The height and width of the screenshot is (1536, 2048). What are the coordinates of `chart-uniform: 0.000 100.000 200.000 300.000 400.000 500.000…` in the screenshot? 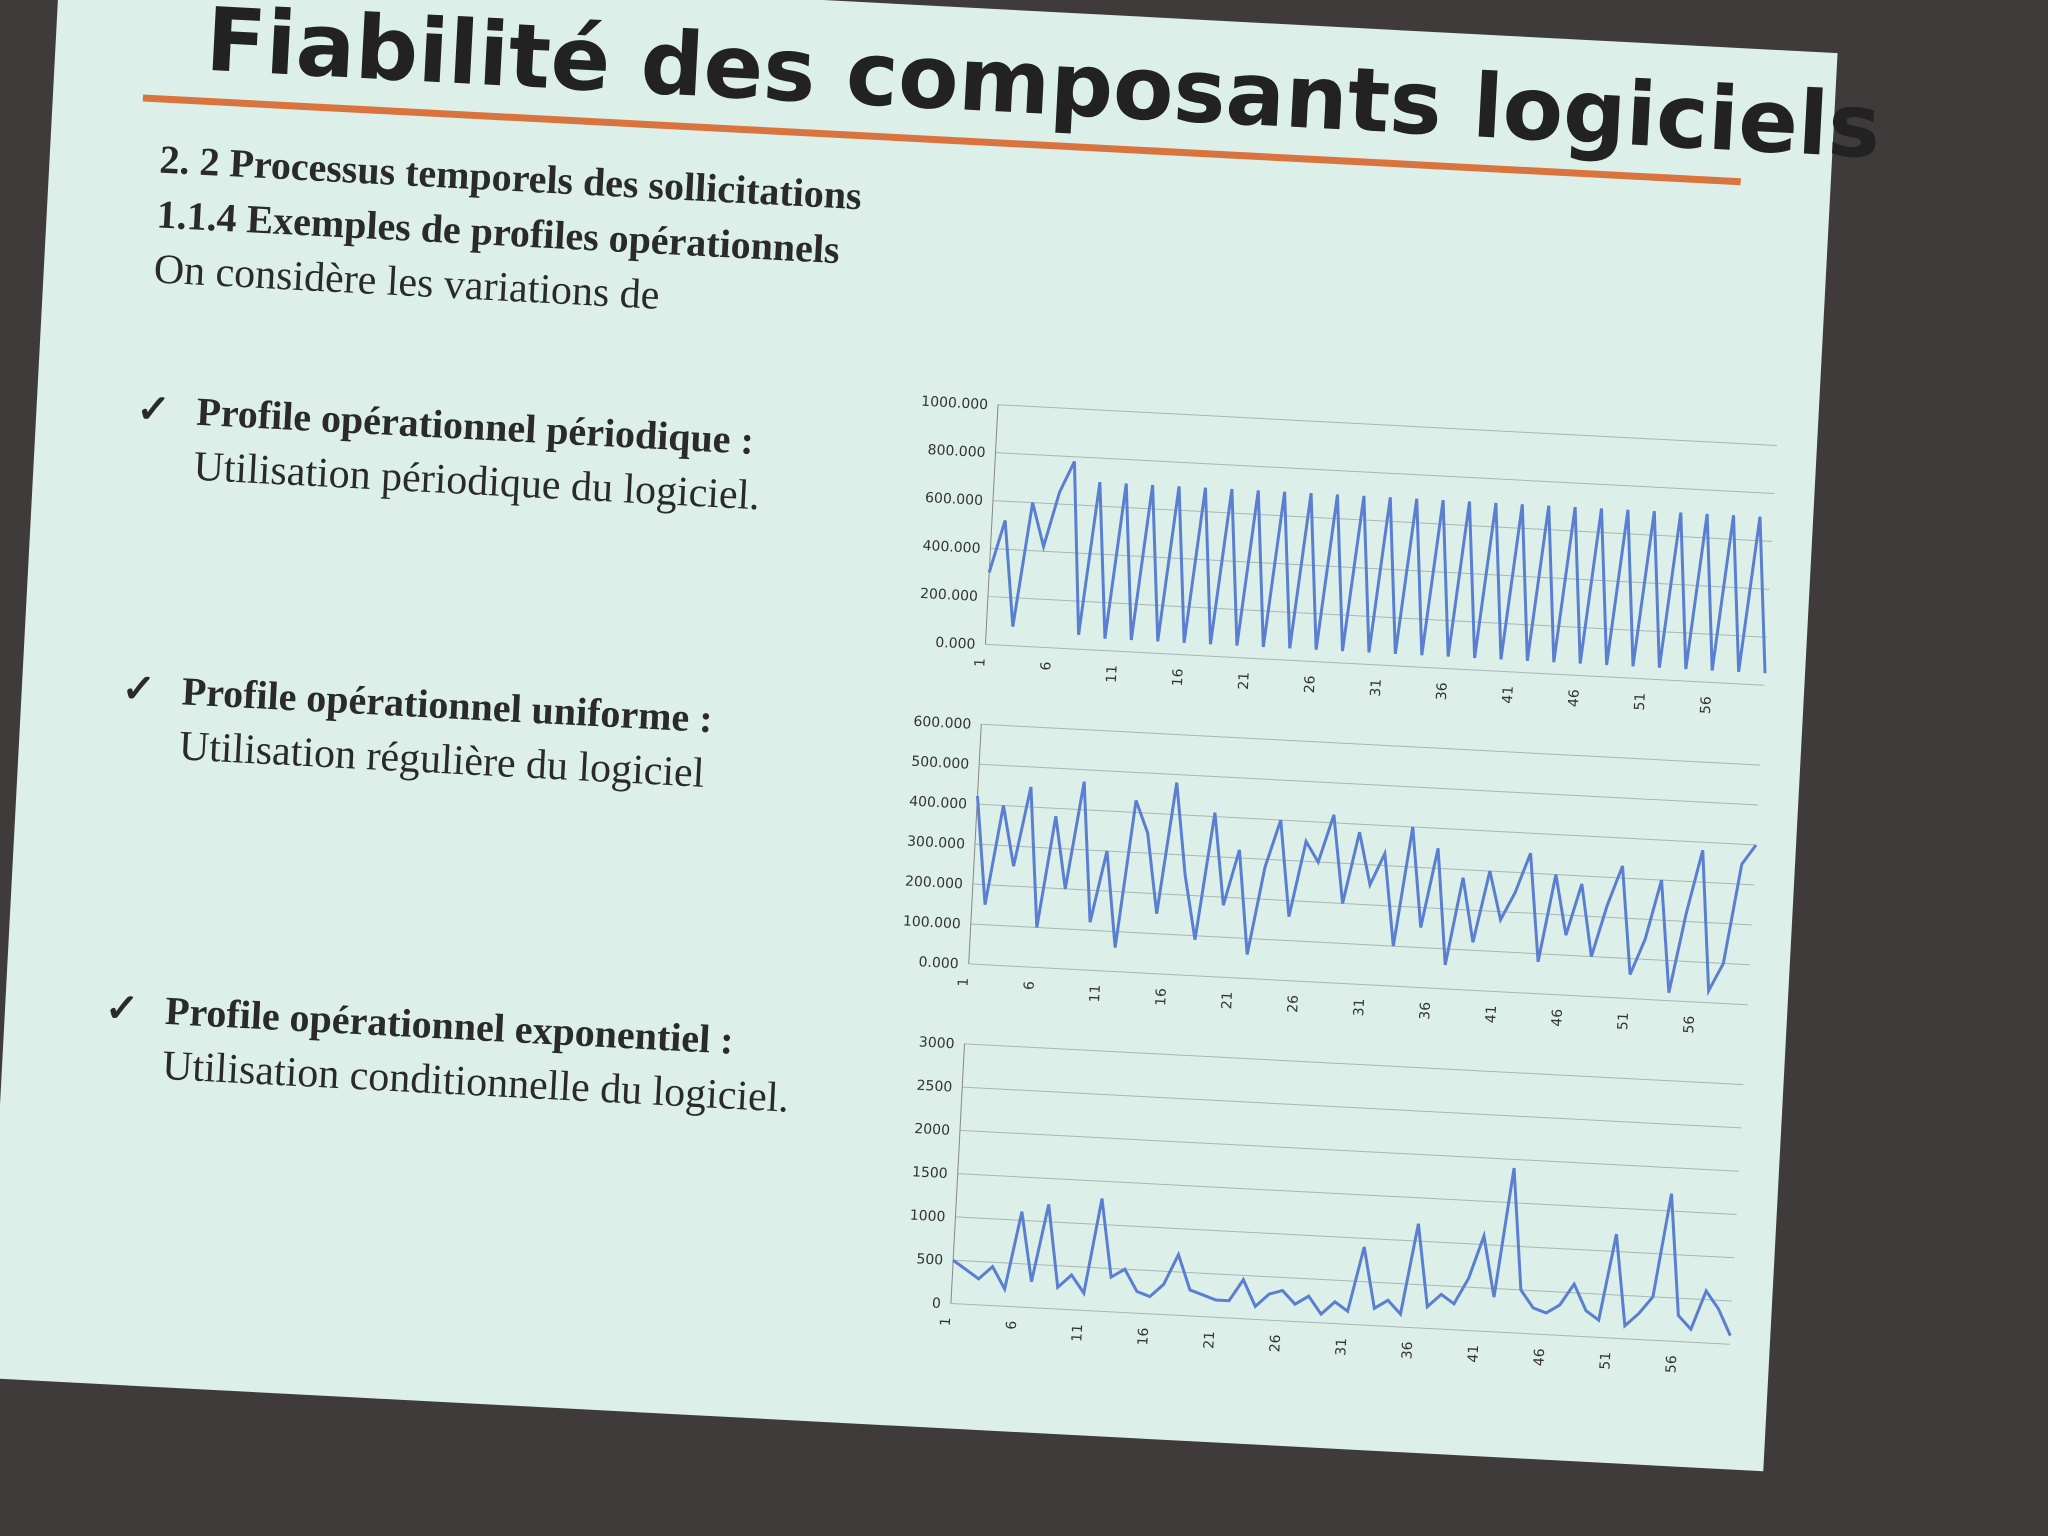 It's located at (1332, 874).